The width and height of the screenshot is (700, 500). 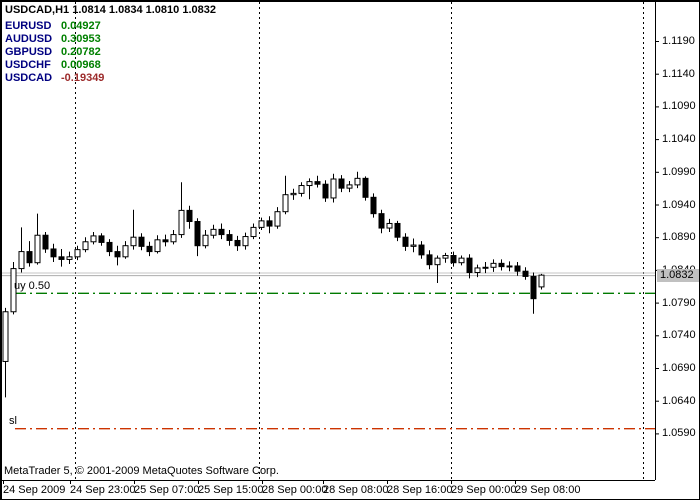 What do you see at coordinates (81, 65) in the screenshot?
I see `watchlist-value: 0.00968` at bounding box center [81, 65].